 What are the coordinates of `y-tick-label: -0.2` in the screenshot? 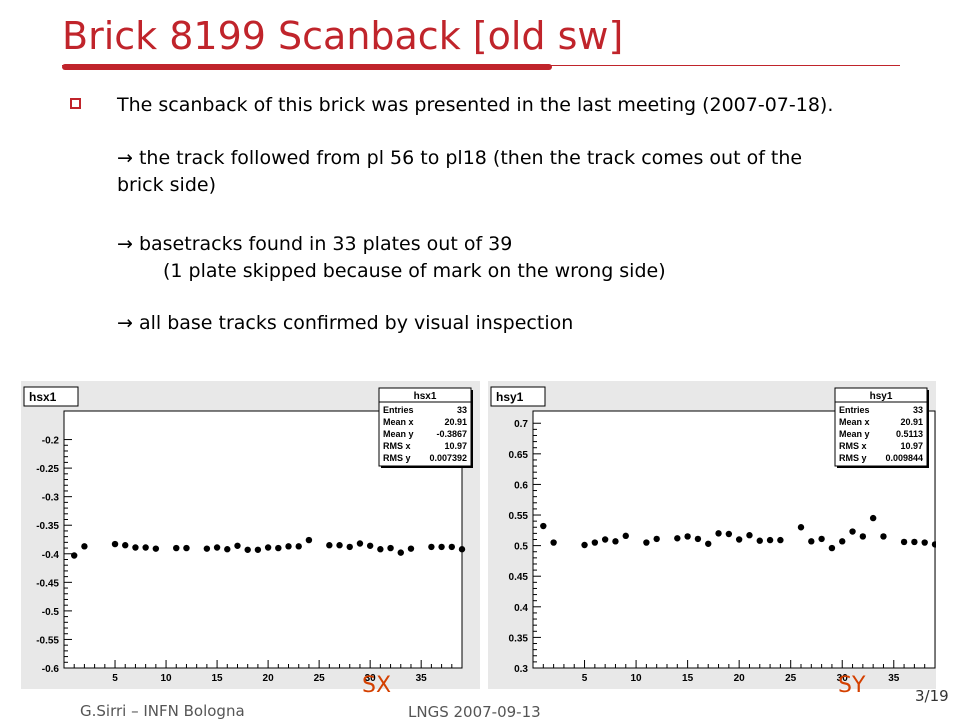 It's located at (51, 441).